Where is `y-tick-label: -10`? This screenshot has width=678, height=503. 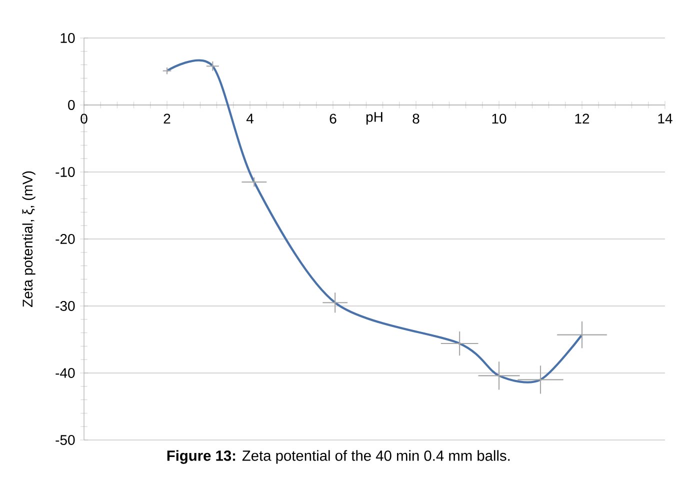
y-tick-label: -10 is located at coordinates (65, 172).